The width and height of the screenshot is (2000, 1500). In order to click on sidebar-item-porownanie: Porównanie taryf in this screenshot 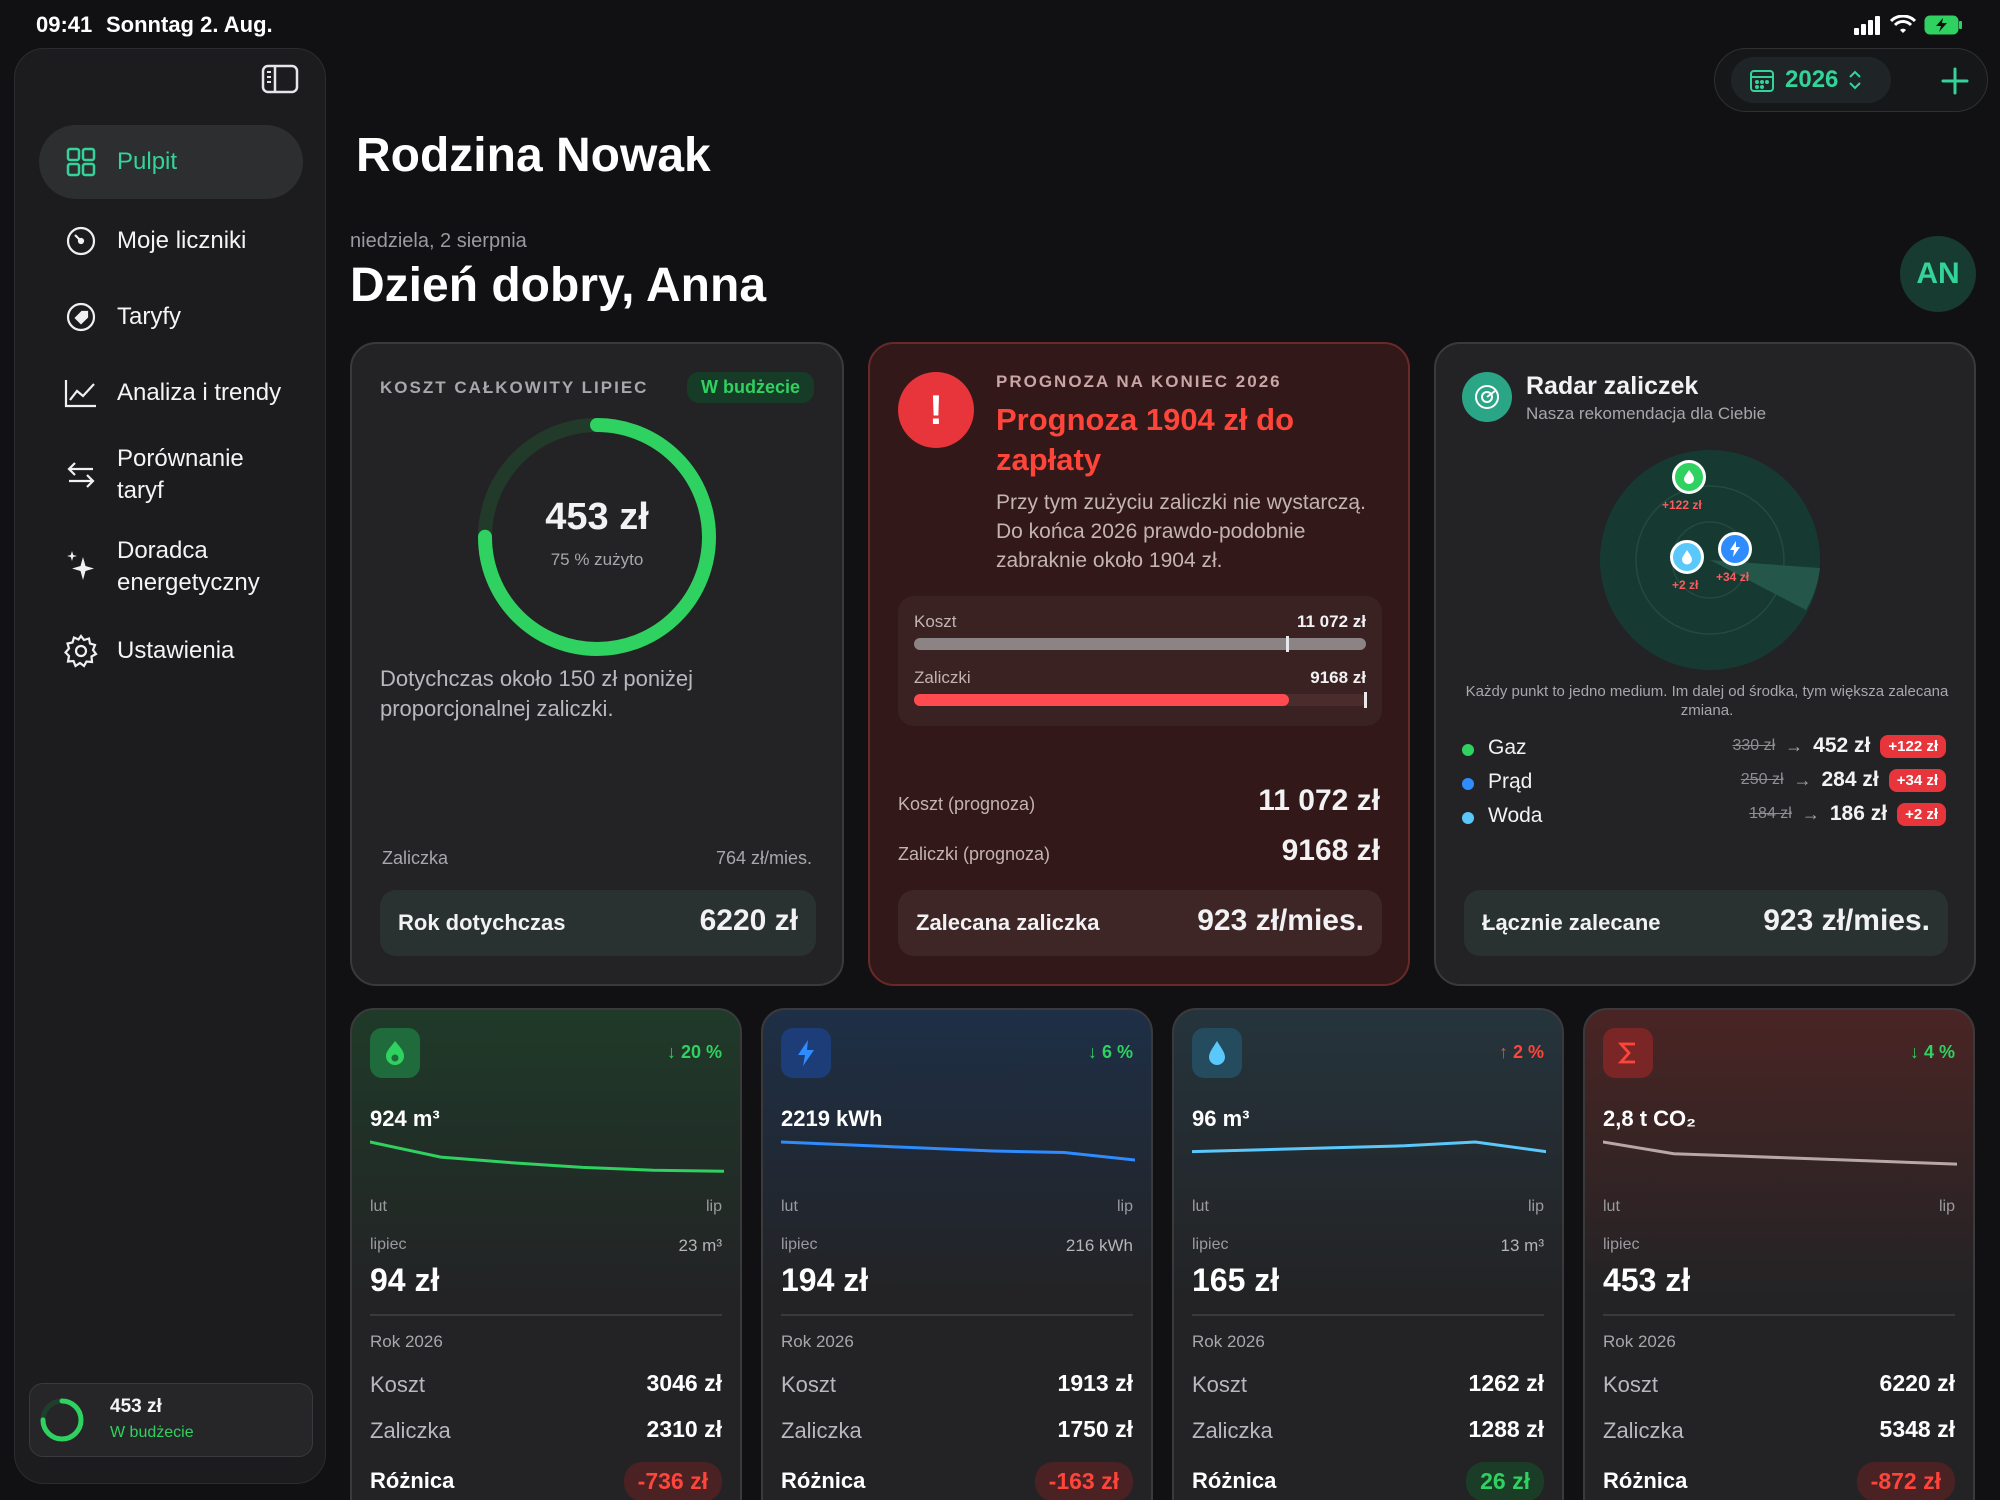, I will do `click(159, 475)`.